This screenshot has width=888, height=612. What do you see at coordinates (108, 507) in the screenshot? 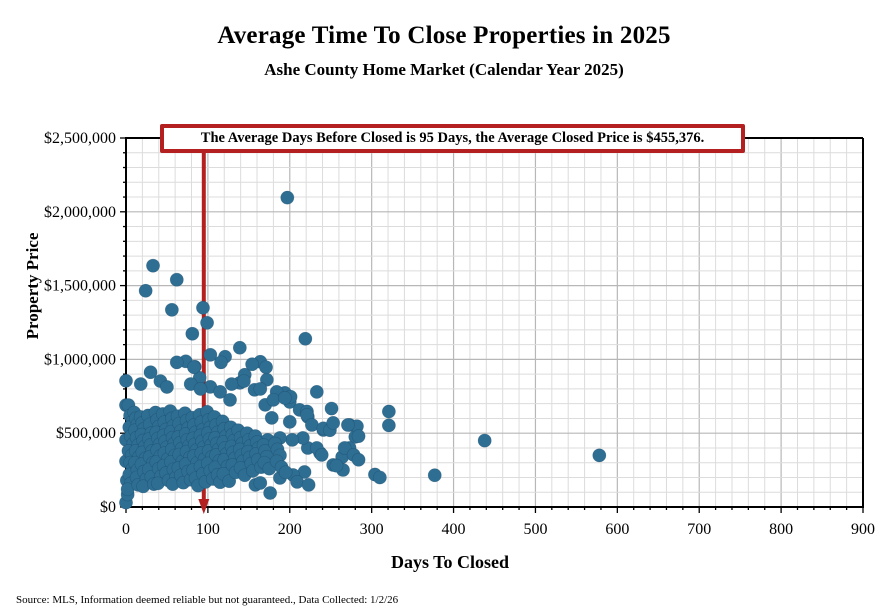
I see `y-tick-label: $0` at bounding box center [108, 507].